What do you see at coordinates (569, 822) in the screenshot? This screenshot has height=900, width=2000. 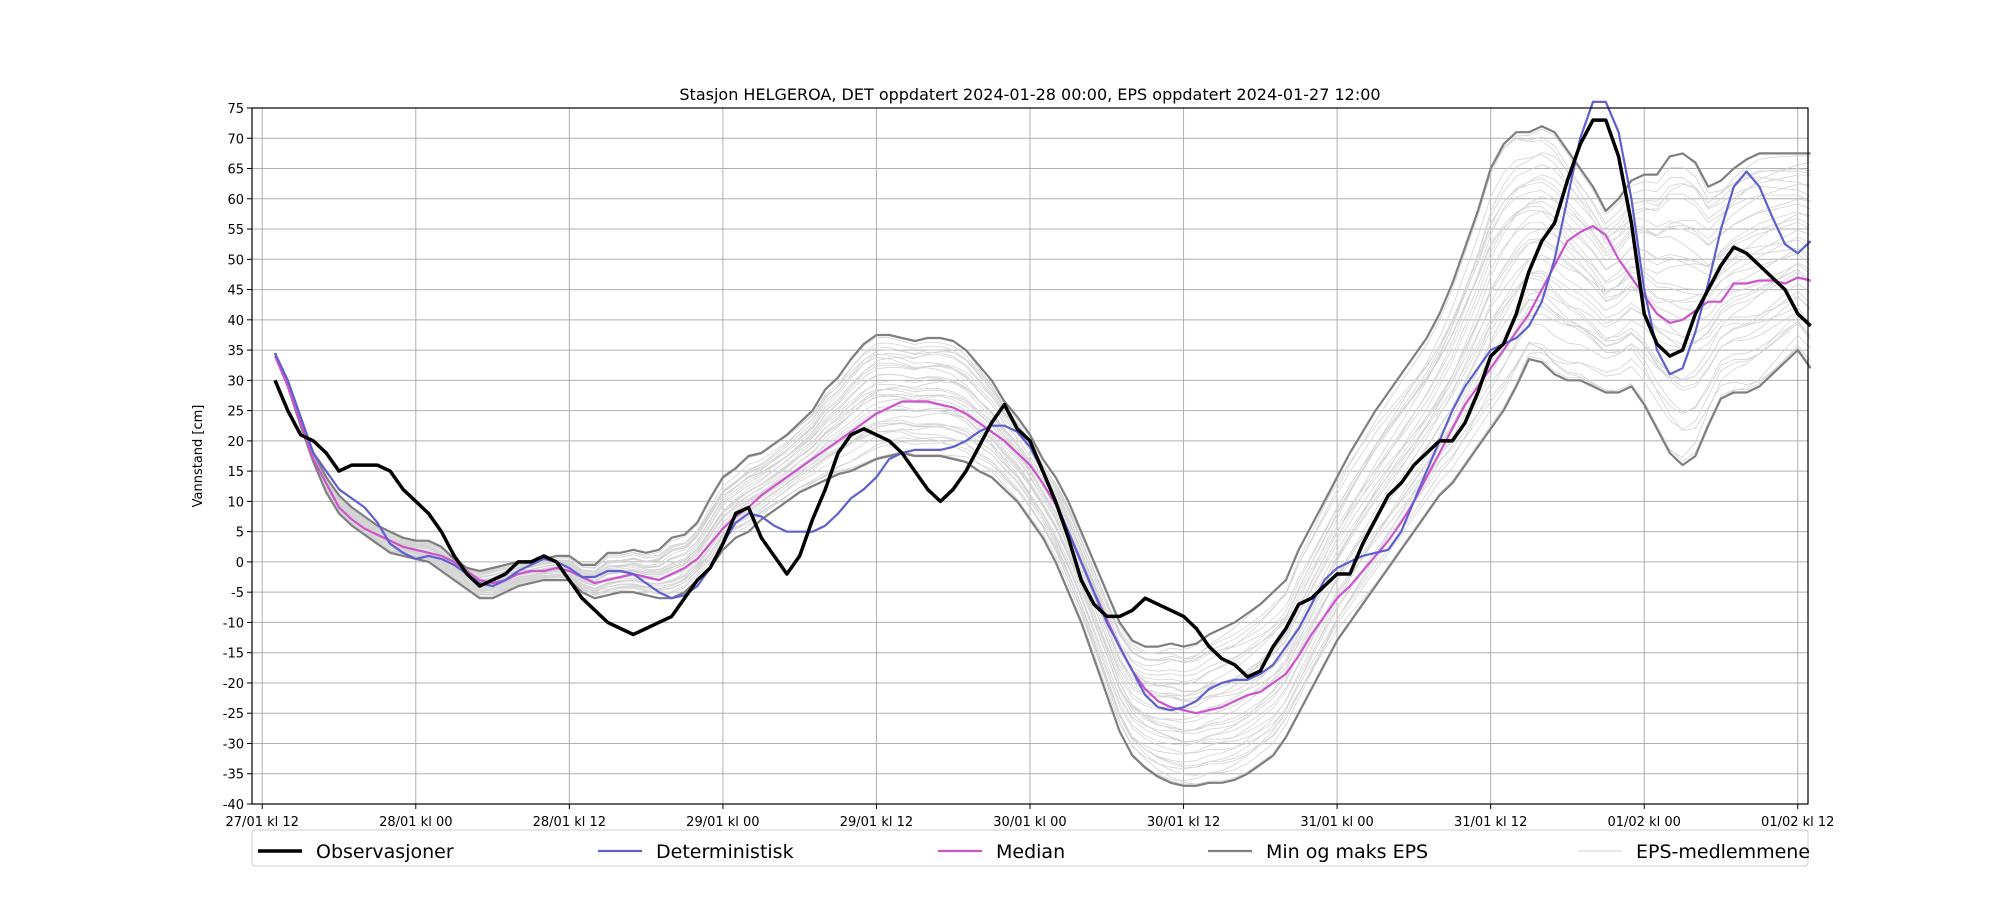 I see `x-tick-label: 28/01 kl 12` at bounding box center [569, 822].